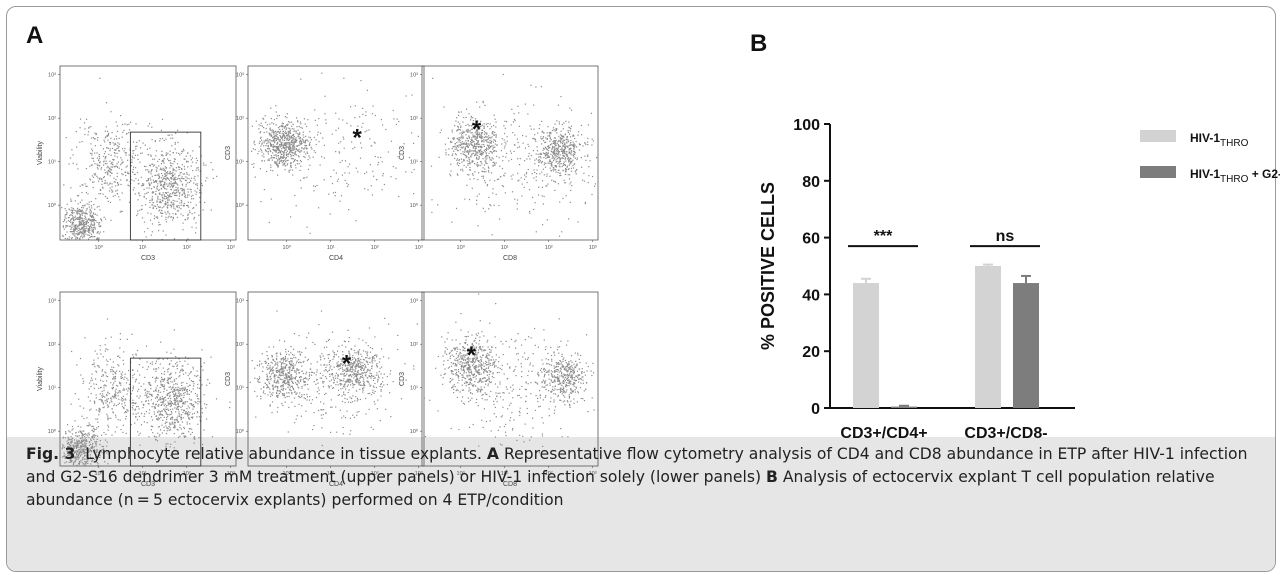 The width and height of the screenshot is (1284, 582). Describe the element at coordinates (806, 125) in the screenshot. I see `y-tick-label: 100` at that location.